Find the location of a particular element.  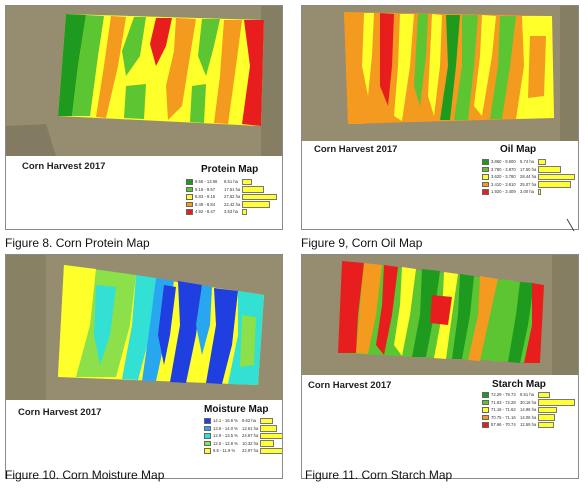

legend-row: 9.16 - 9.57 17.51 ha is located at coordinates (234, 190).